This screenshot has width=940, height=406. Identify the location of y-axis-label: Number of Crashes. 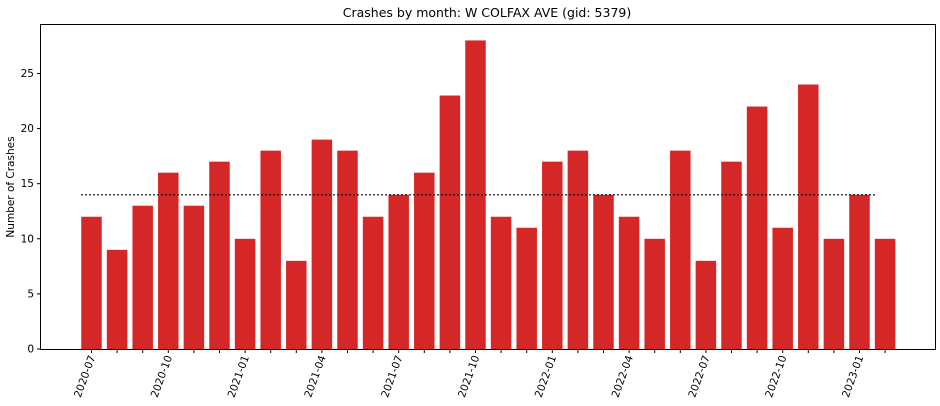
(11, 186).